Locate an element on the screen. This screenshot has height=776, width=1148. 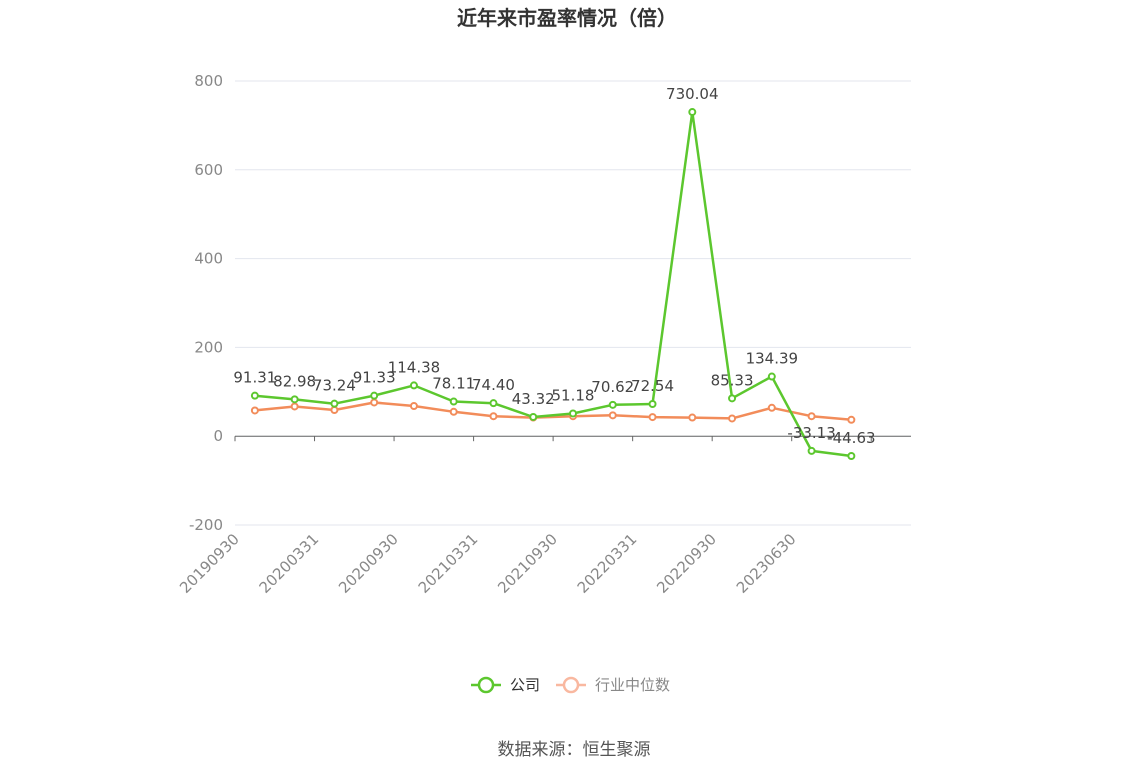
x-tick-label: 20200331 is located at coordinates (289, 563).